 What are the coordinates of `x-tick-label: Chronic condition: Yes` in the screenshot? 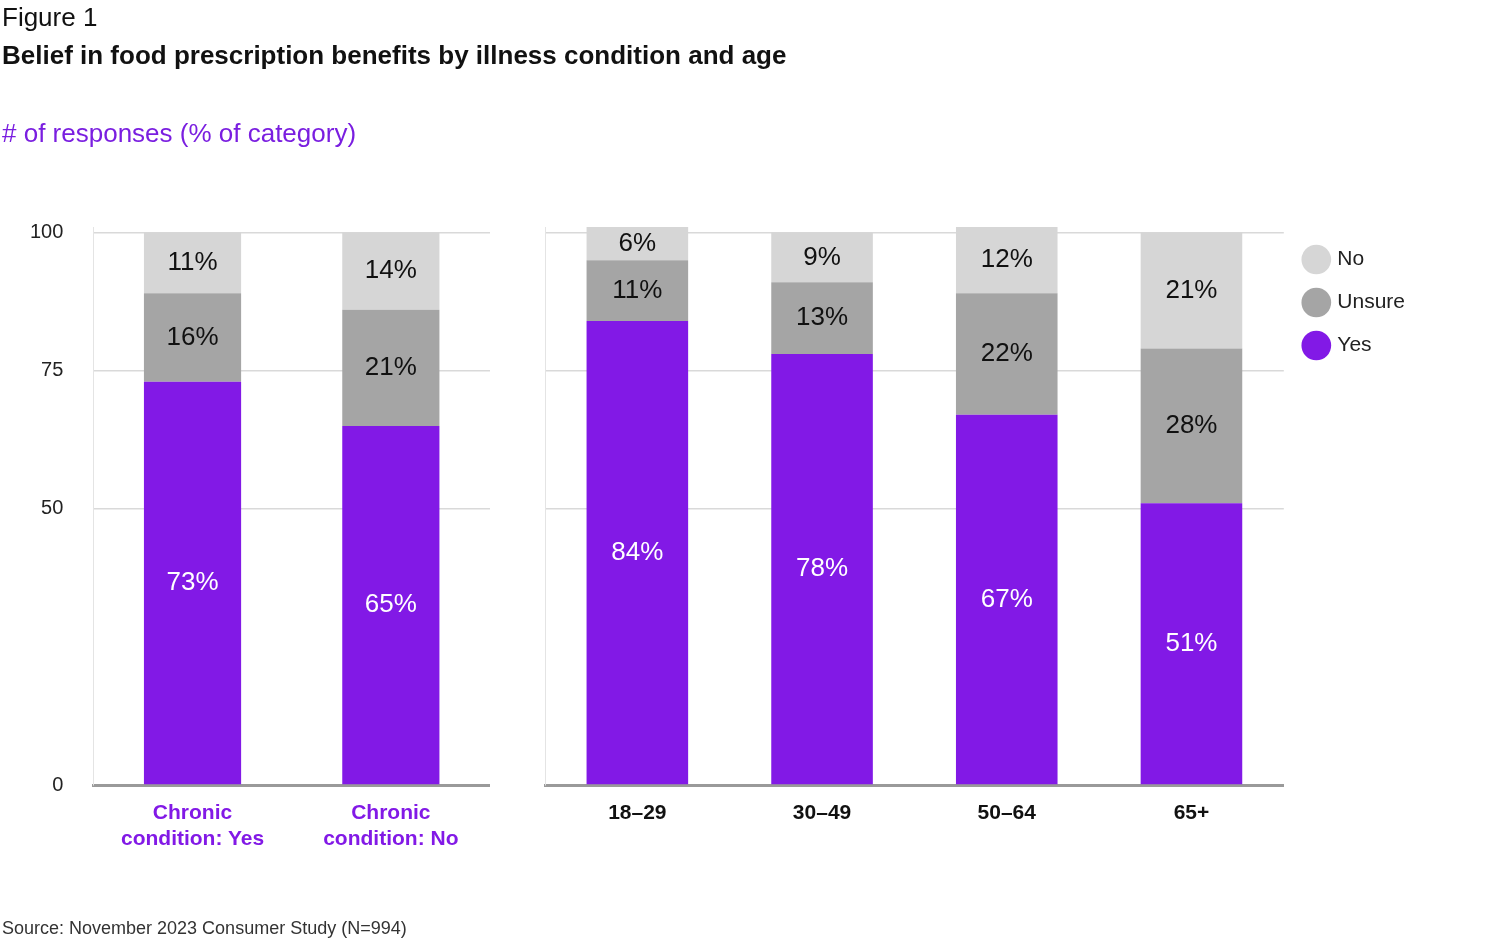 It's located at (192, 824).